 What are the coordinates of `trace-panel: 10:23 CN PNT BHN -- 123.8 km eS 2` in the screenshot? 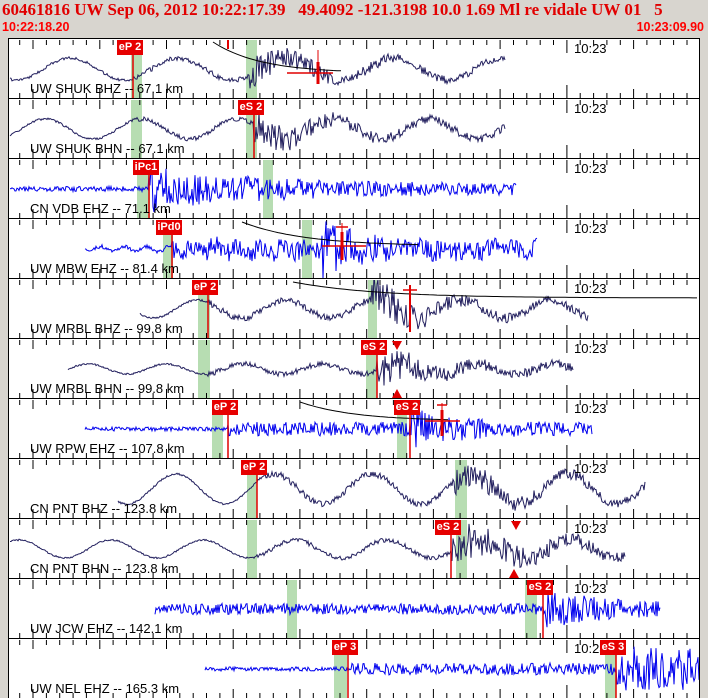 It's located at (354, 548).